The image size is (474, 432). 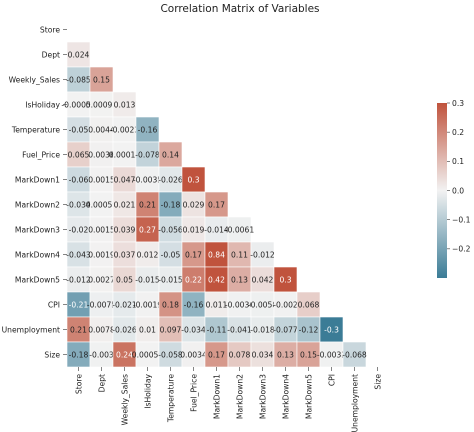 What do you see at coordinates (147, 204) in the screenshot?
I see `cell-value-label: 0.21` at bounding box center [147, 204].